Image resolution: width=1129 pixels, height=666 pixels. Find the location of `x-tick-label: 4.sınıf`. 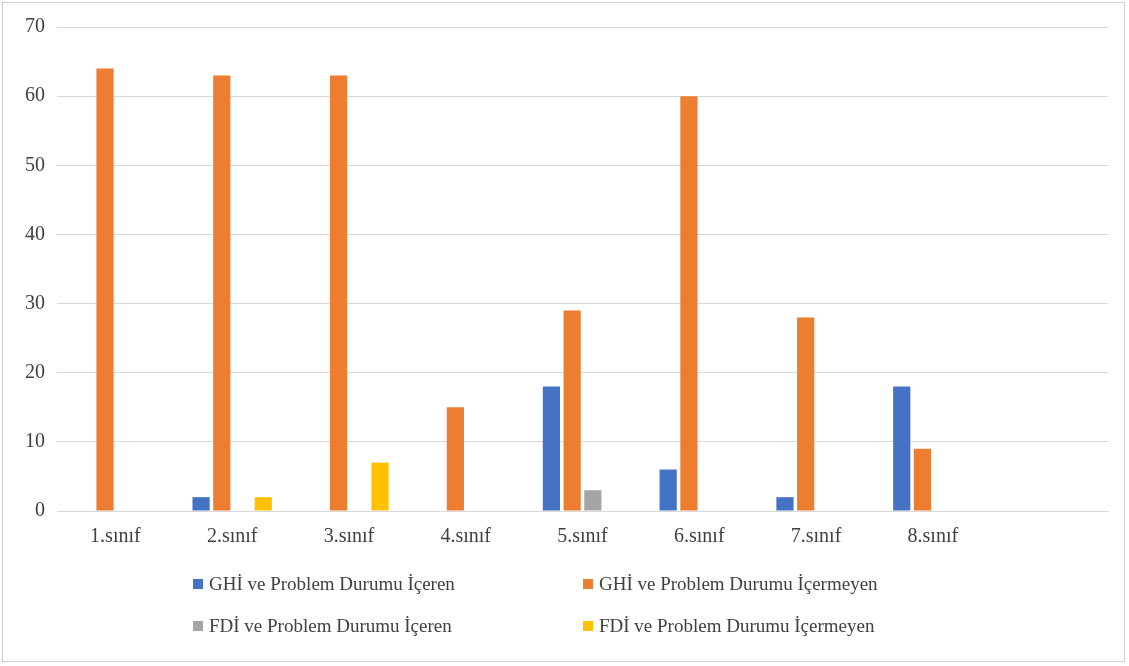

x-tick-label: 4.sınıf is located at coordinates (466, 535).